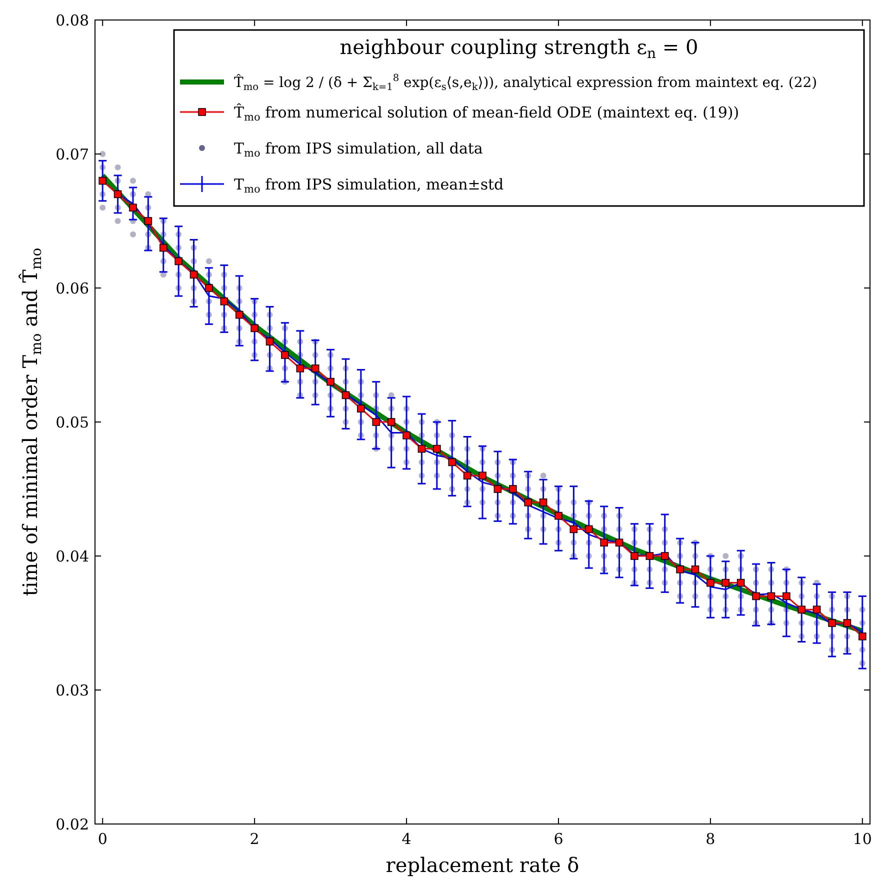 The width and height of the screenshot is (885, 883). Describe the element at coordinates (72, 690) in the screenshot. I see `y-tick-label: 0.03` at that location.